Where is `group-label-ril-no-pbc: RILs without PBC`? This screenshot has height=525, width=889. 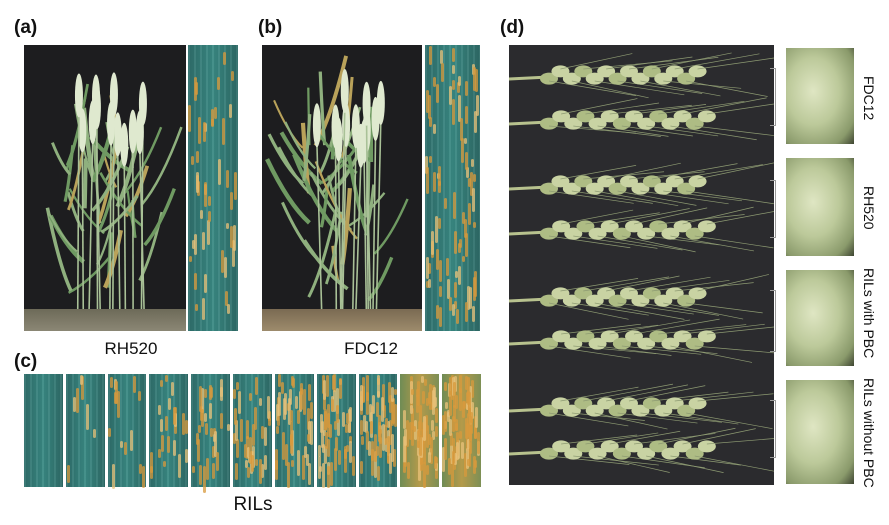
group-label-ril-no-pbc: RILs without PBC is located at coordinates (869, 433).